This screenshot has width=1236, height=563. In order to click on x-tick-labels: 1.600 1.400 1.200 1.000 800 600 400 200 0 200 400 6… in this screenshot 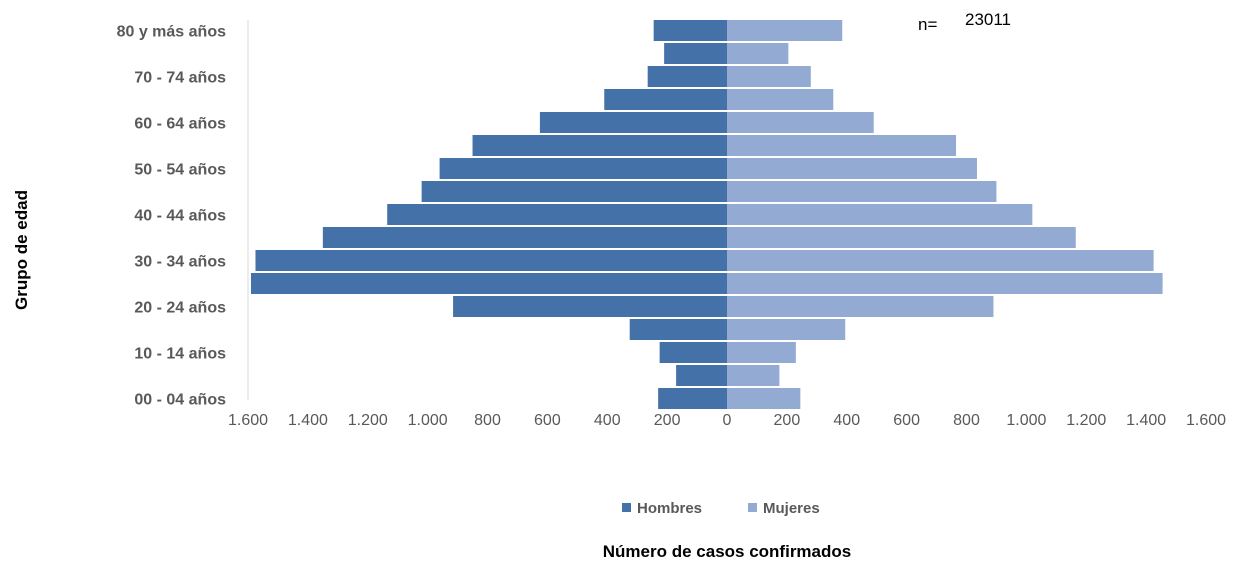, I will do `click(727, 420)`.